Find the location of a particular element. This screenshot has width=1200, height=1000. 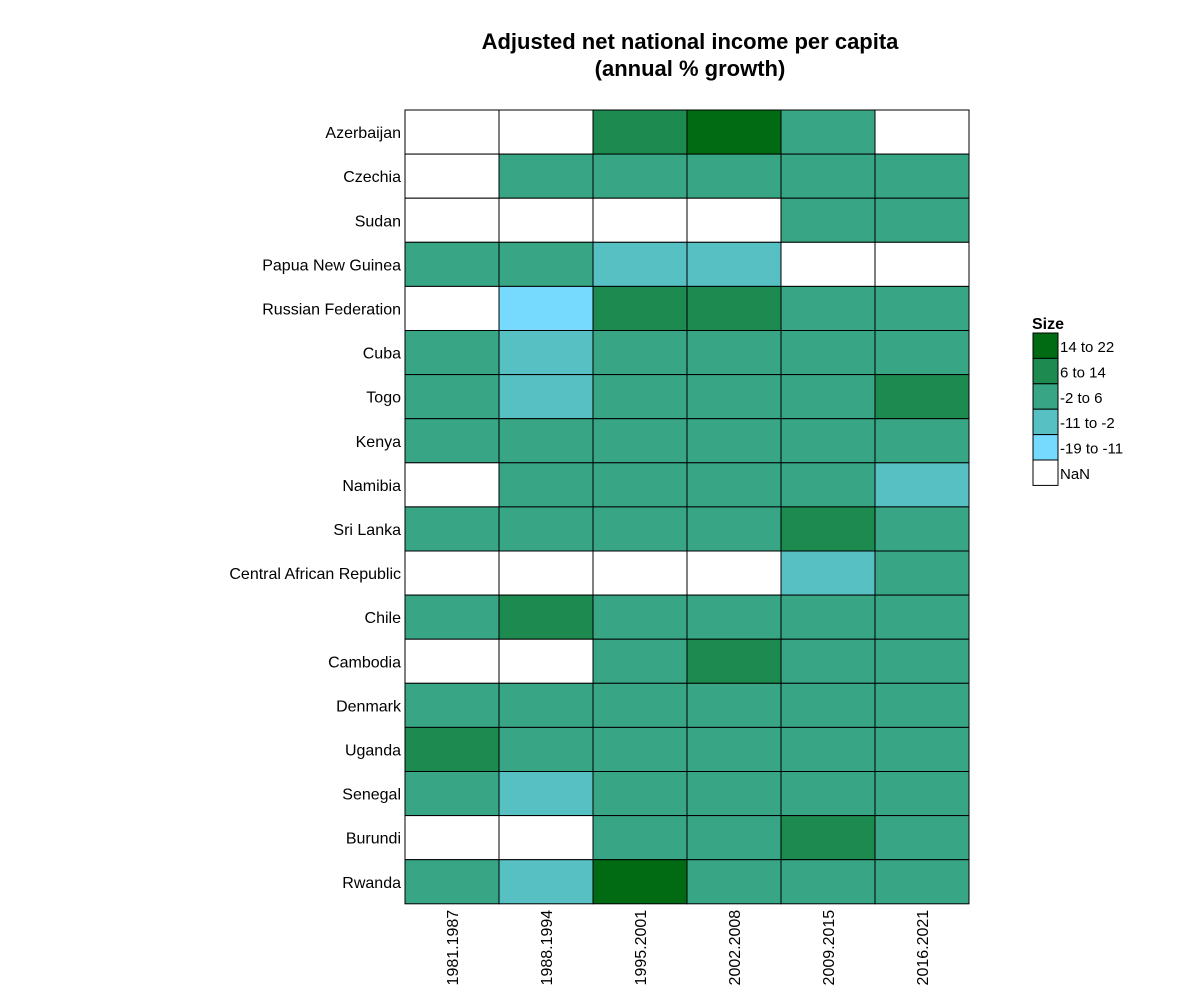

legend-label-nan: NaN is located at coordinates (1075, 474).